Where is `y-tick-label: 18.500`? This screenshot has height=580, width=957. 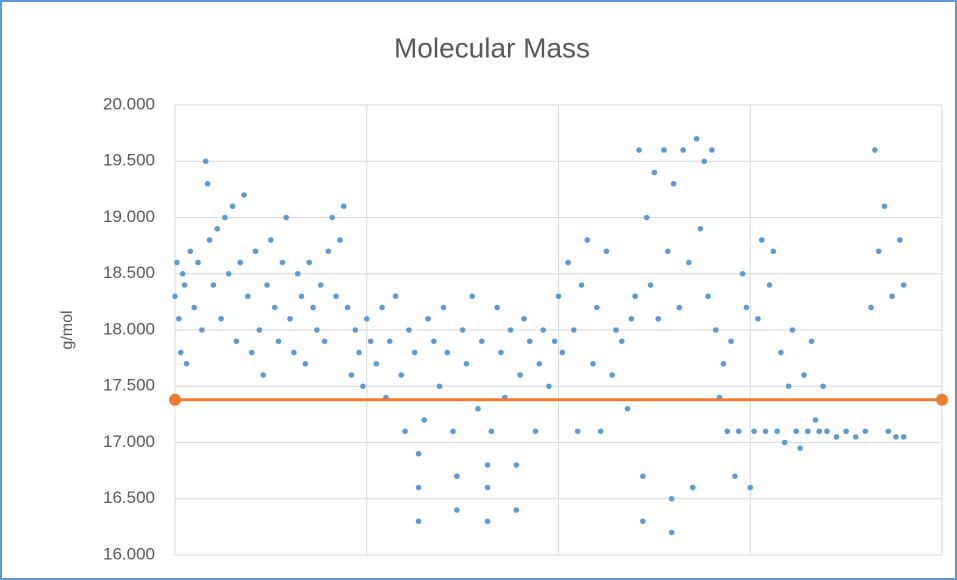 y-tick-label: 18.500 is located at coordinates (129, 272).